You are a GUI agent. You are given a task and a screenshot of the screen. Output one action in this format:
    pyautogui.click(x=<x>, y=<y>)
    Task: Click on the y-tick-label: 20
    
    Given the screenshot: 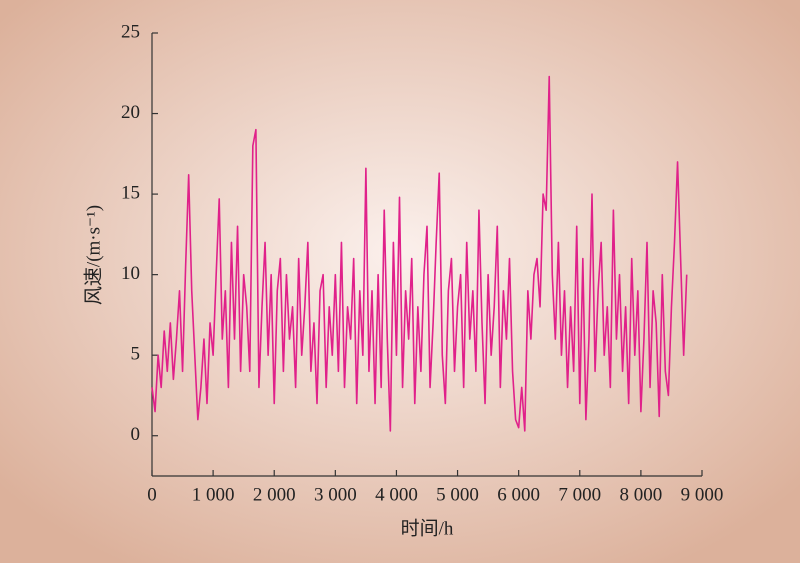 What is the action you would take?
    pyautogui.click(x=130, y=112)
    